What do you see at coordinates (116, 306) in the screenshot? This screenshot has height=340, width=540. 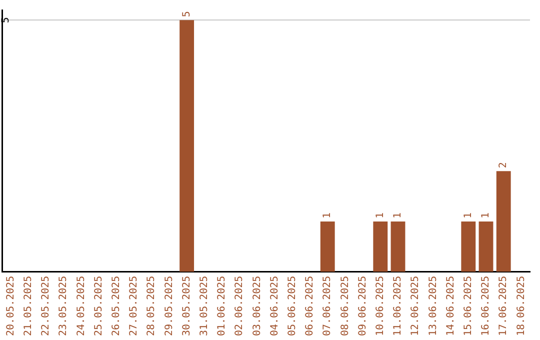 I see `x-tick-label: 26.05.2025` at bounding box center [116, 306].